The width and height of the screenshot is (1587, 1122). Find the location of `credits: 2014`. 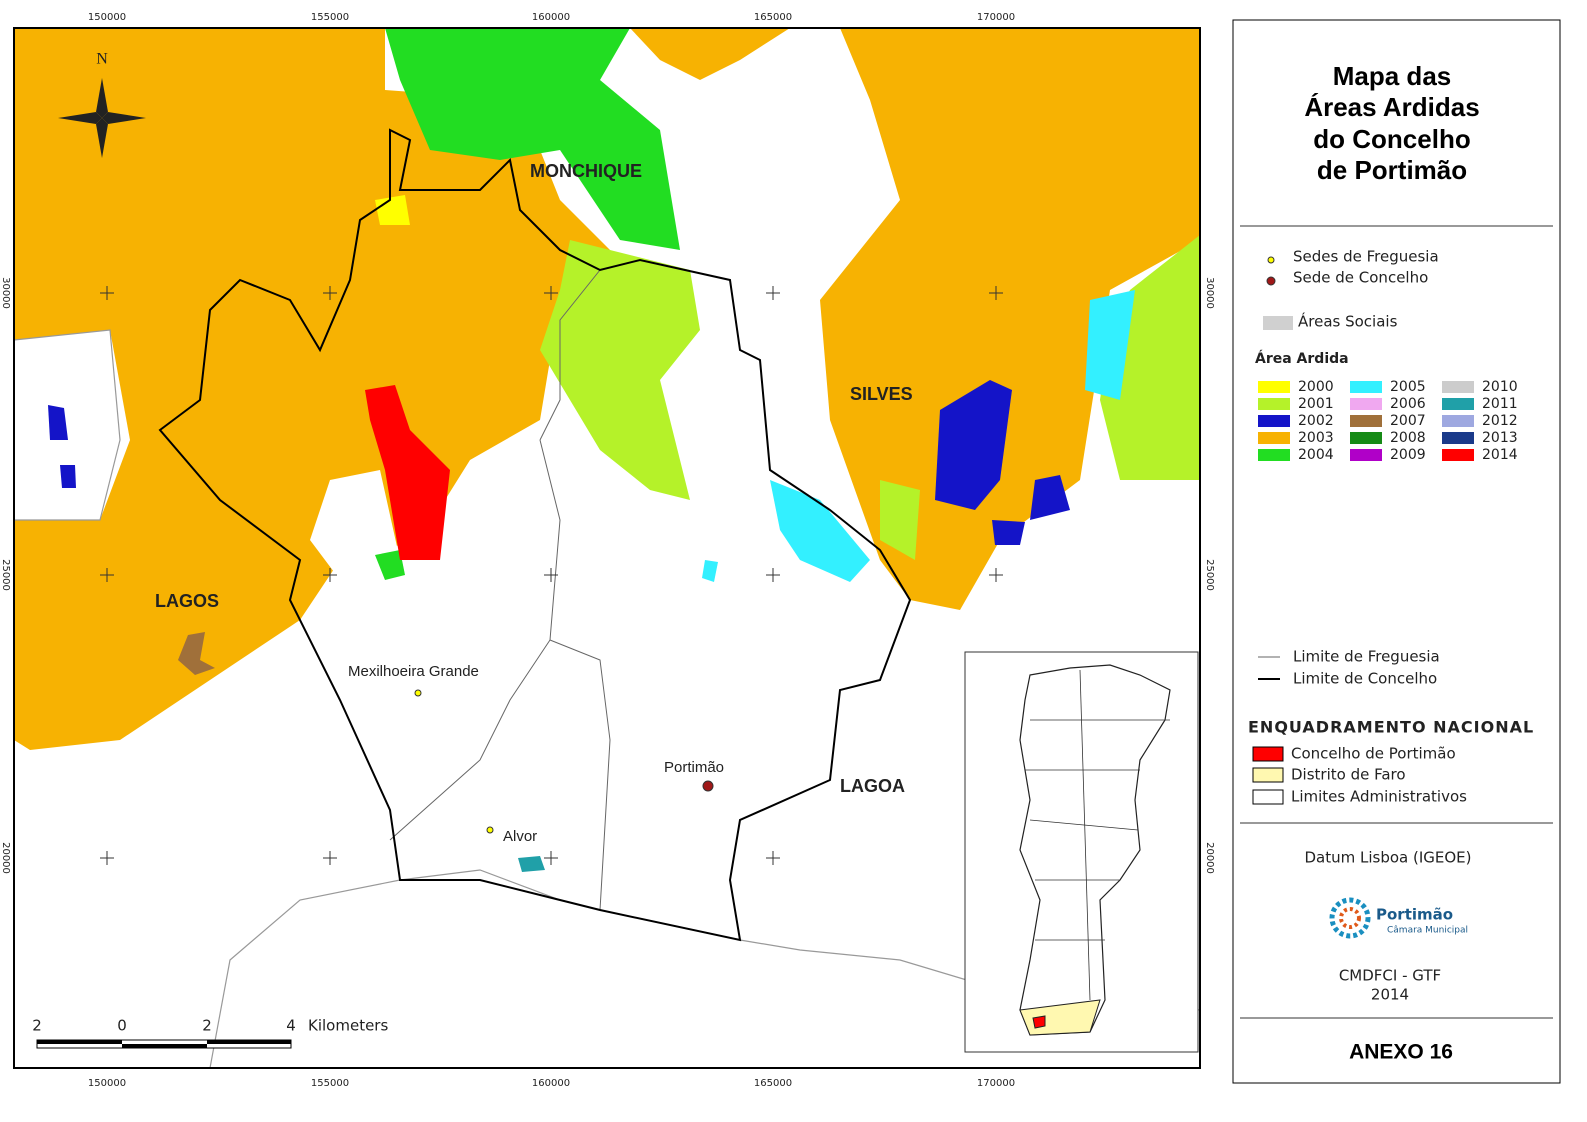

credits: 2014 is located at coordinates (1390, 995).